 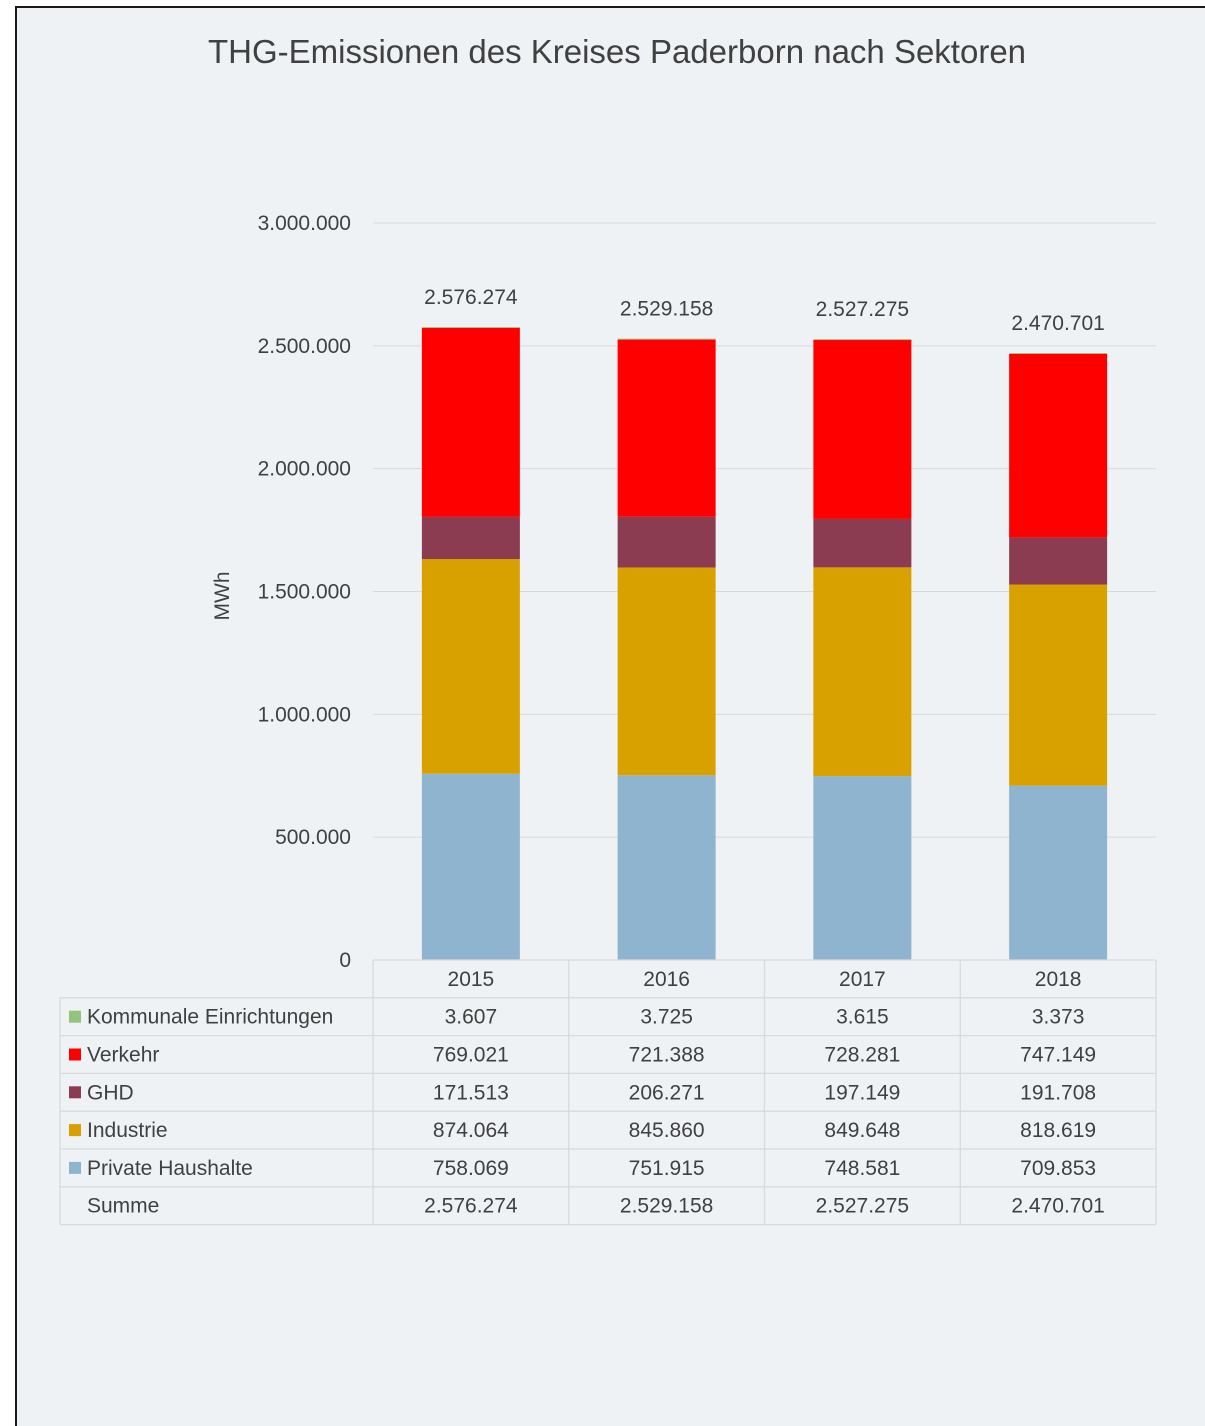 I want to click on y-tick-label: 2.500.000, so click(x=304, y=346).